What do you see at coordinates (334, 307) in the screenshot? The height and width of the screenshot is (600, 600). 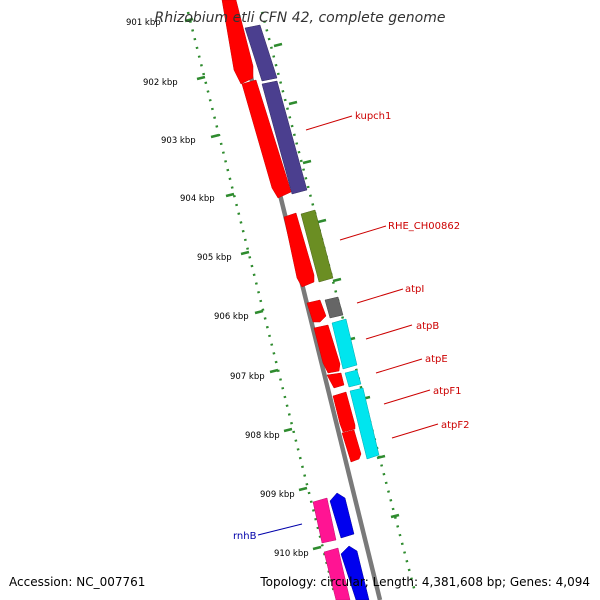 I see `grey-block` at bounding box center [334, 307].